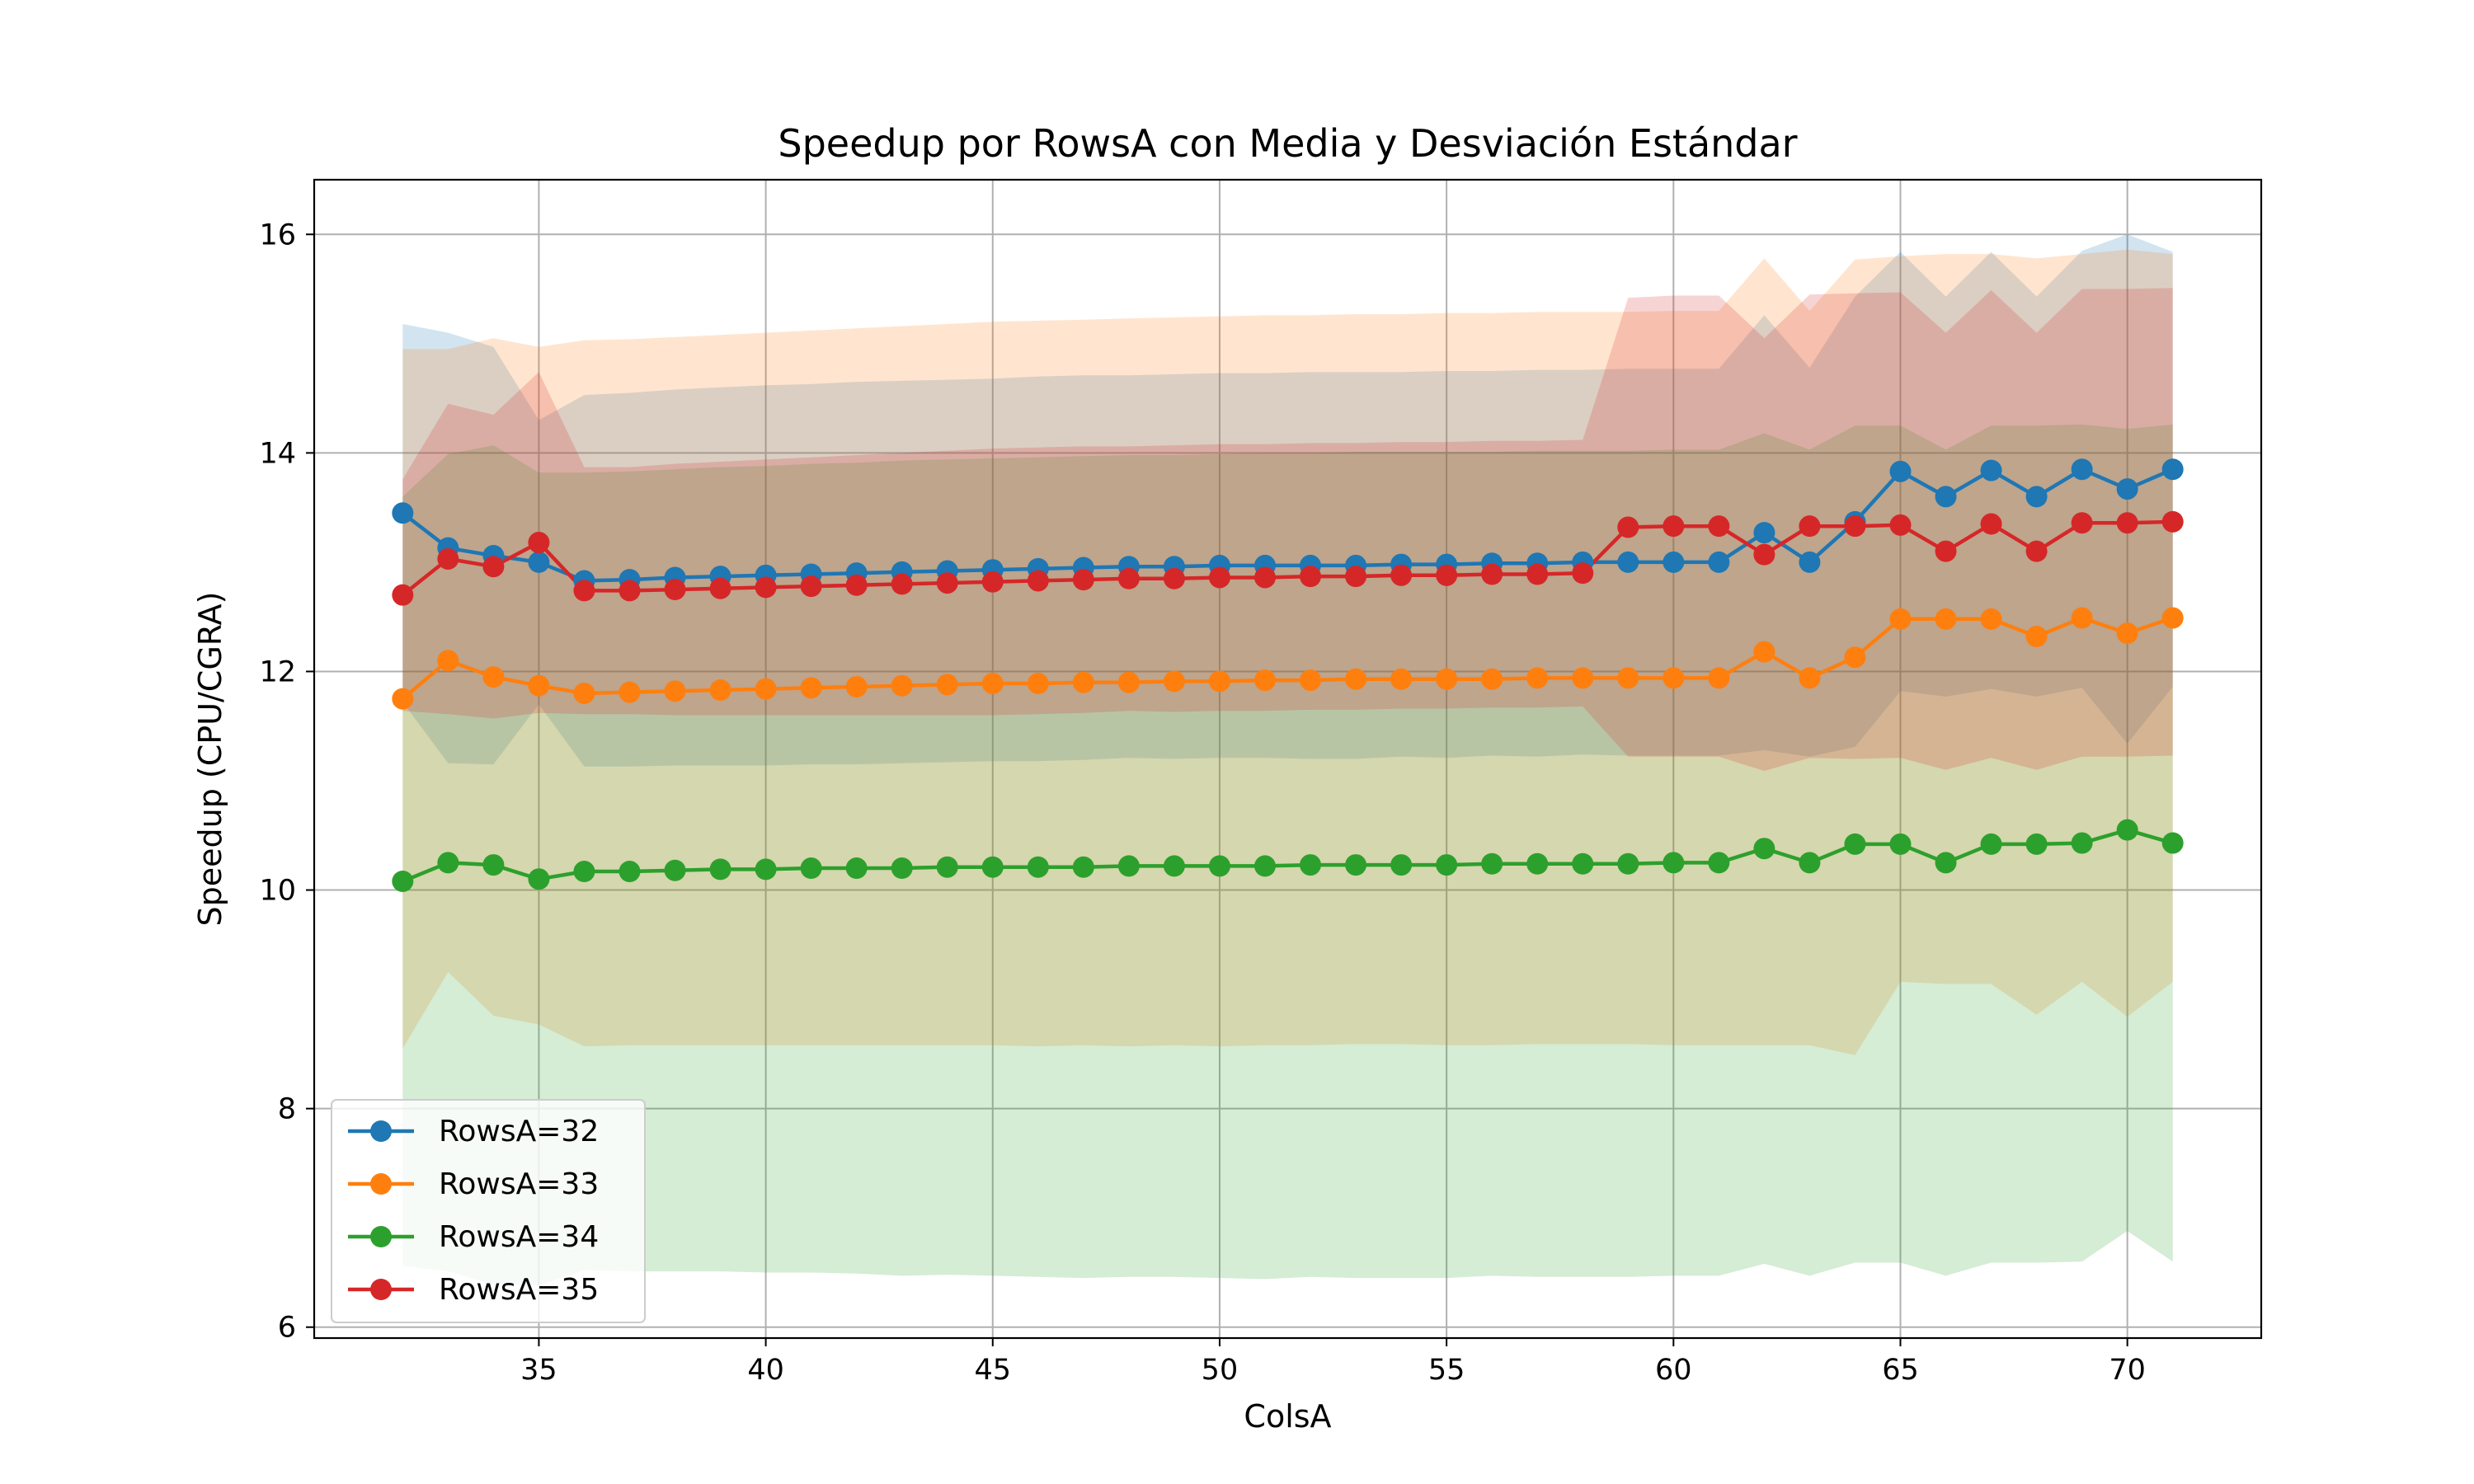  I want to click on legend: RowsA=32 RowsA=33 RowsA=34 RowsA=35, so click(488, 1211).